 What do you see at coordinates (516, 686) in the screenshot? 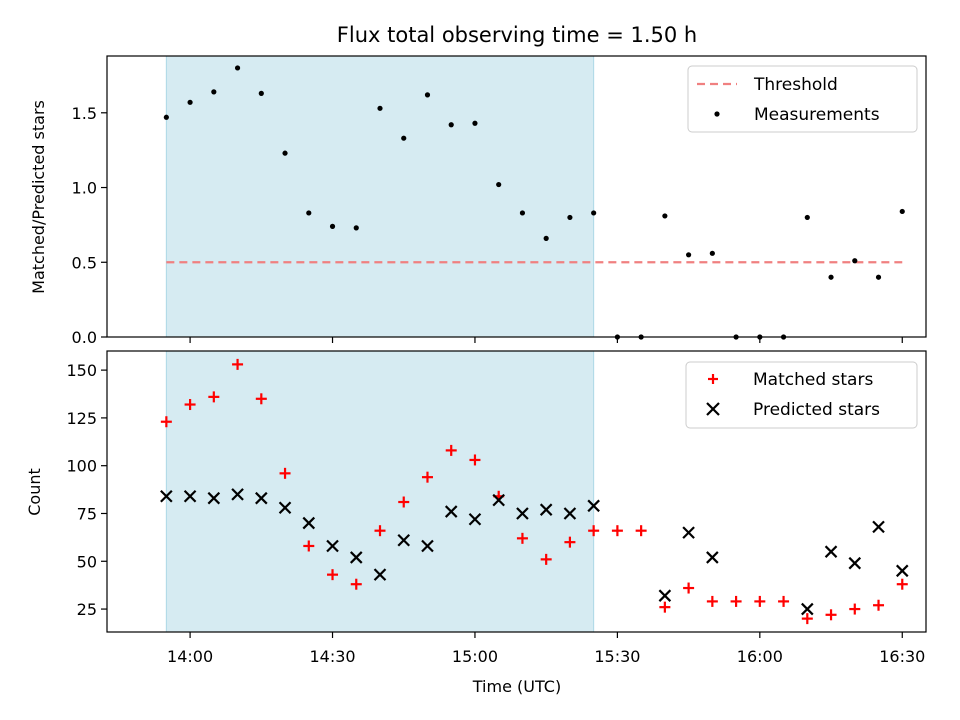
I see `x-axis-label: Time (UTC)` at bounding box center [516, 686].